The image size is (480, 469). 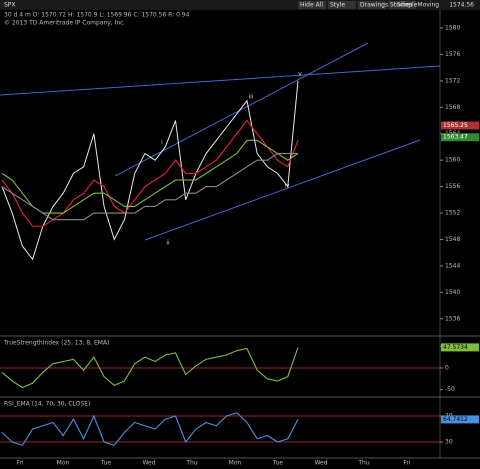 What do you see at coordinates (450, 389) in the screenshot?
I see `y-tick-label: -50` at bounding box center [450, 389].